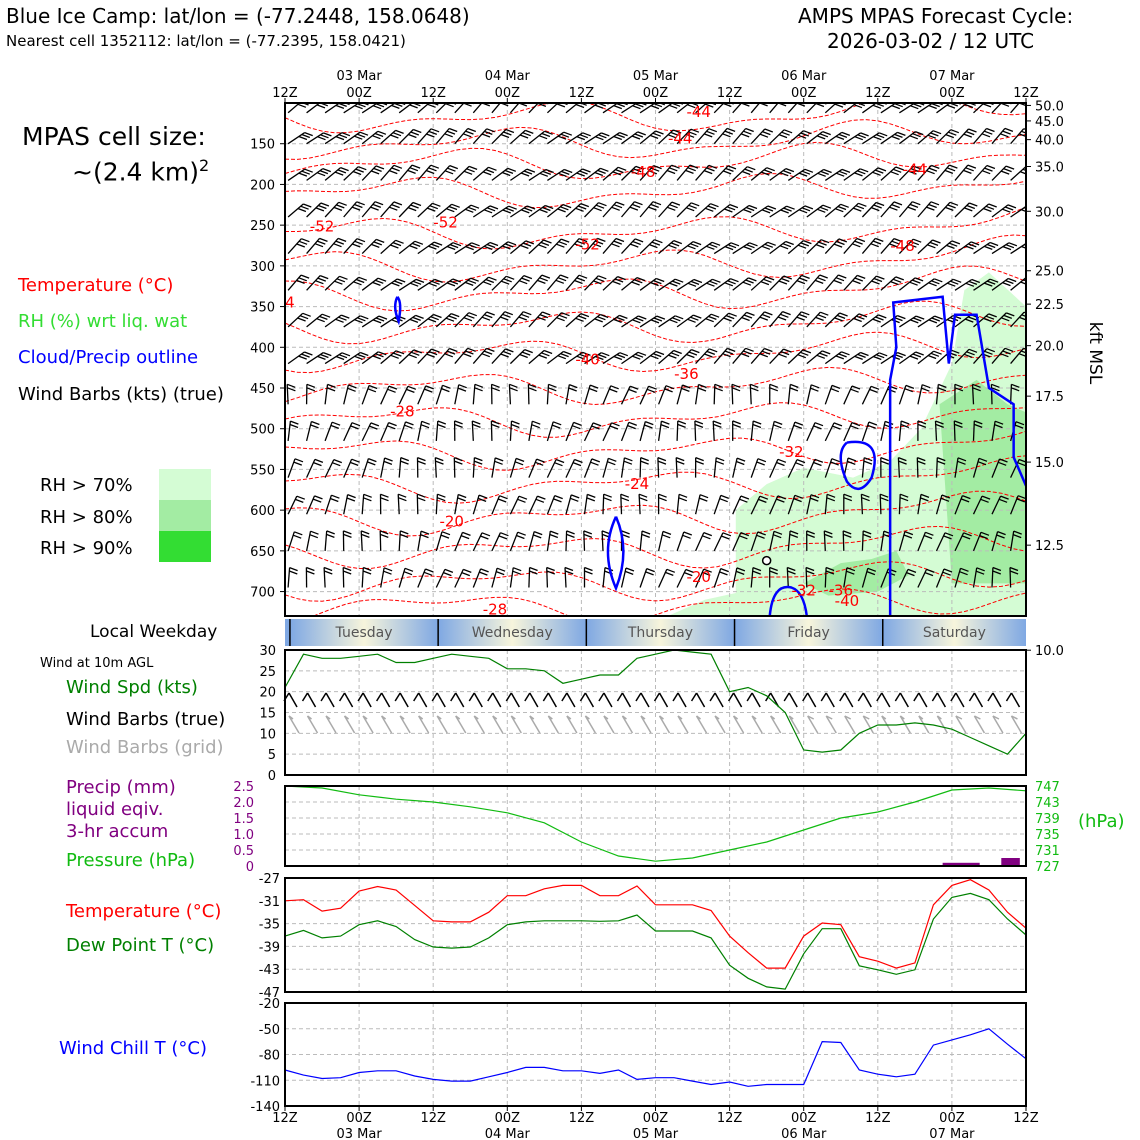  What do you see at coordinates (269, 902) in the screenshot?
I see `temperature-tick-label: -31` at bounding box center [269, 902].